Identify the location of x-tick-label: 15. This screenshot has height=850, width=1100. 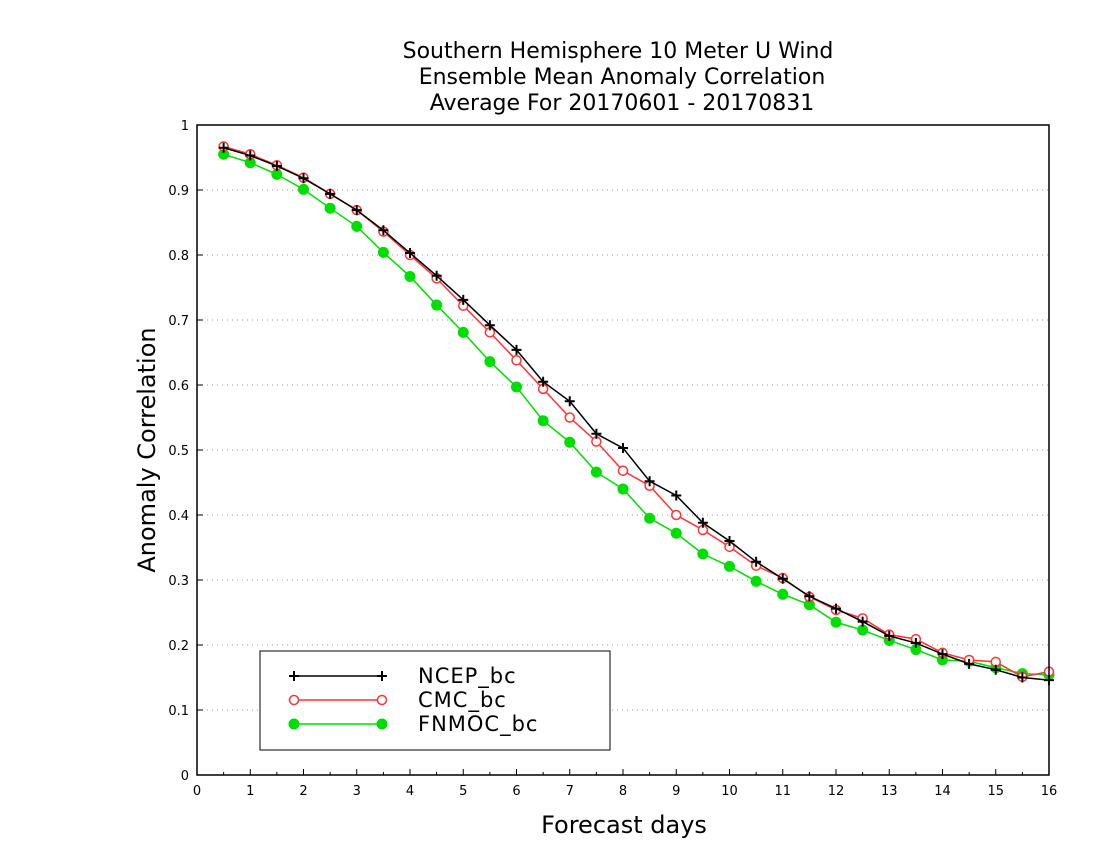
(995, 791).